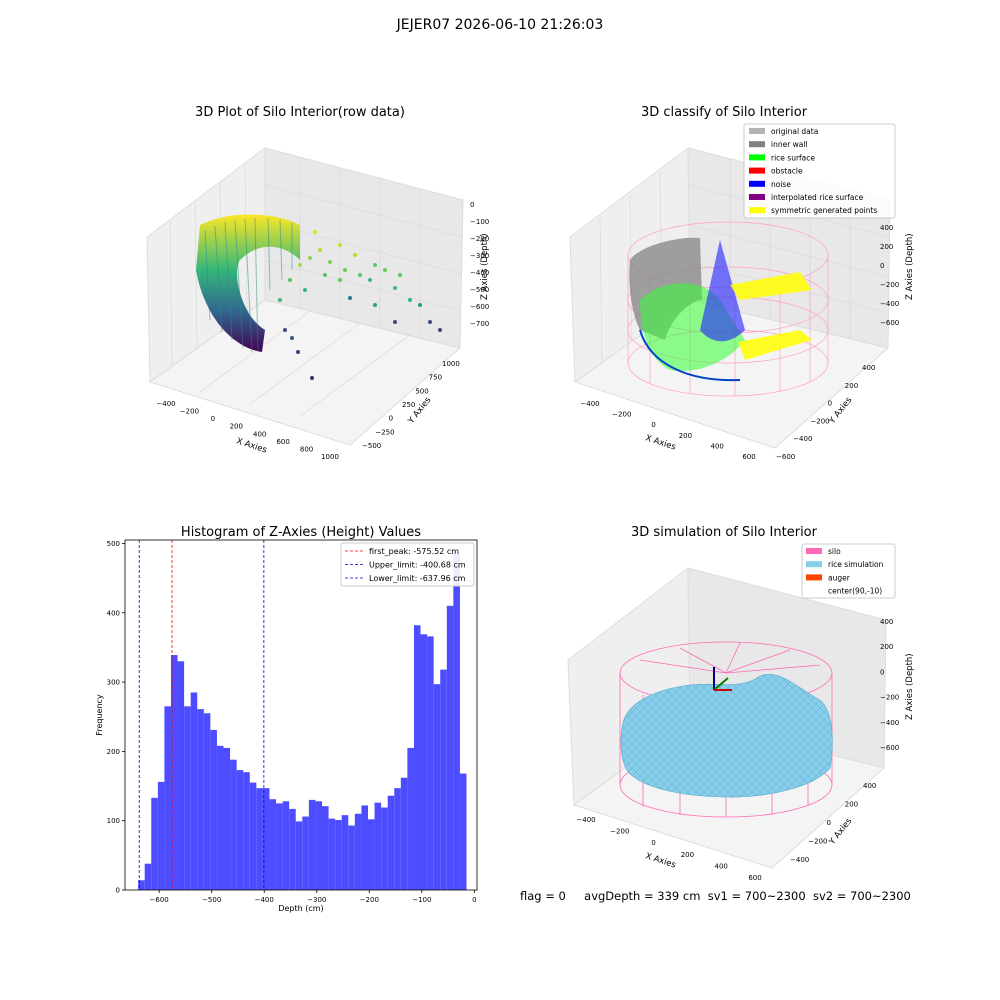 The image size is (1000, 1000). I want to click on simulation-title: 3D simulation of Silo Interior, so click(724, 532).